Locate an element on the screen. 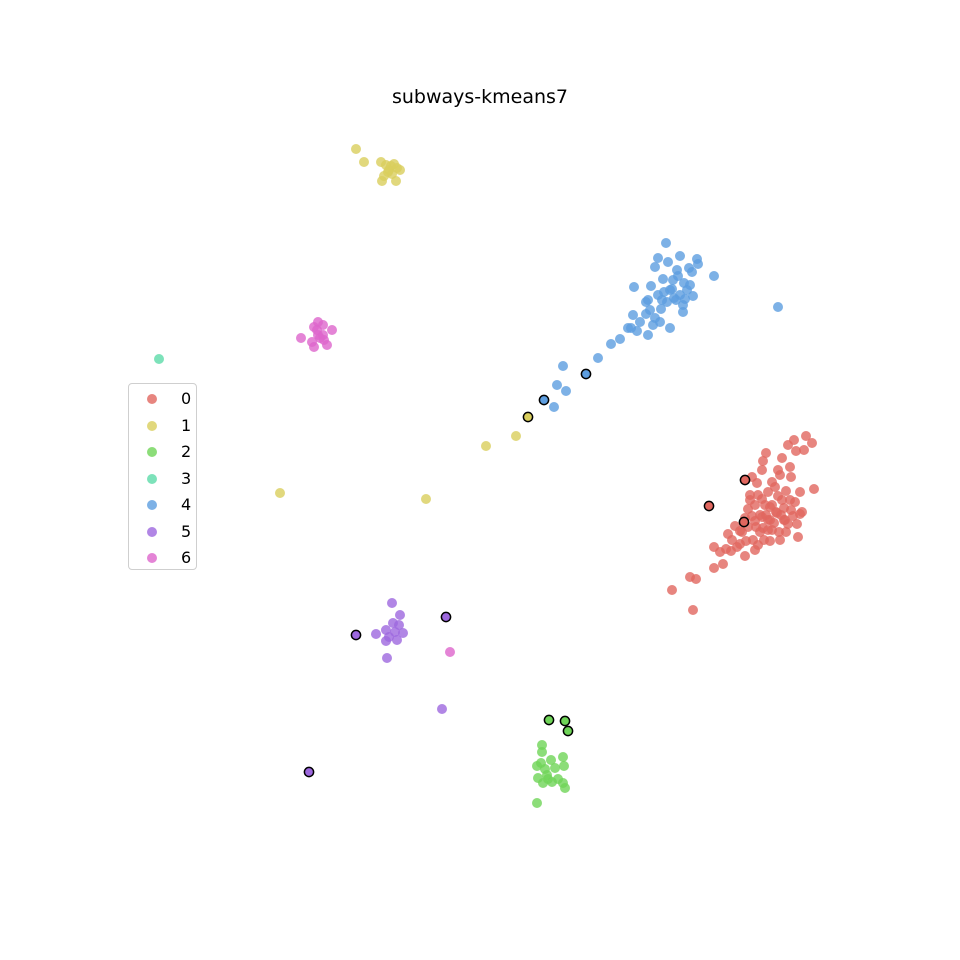 The height and width of the screenshot is (960, 960). chart-title: subways-kmeans7 is located at coordinates (480, 97).